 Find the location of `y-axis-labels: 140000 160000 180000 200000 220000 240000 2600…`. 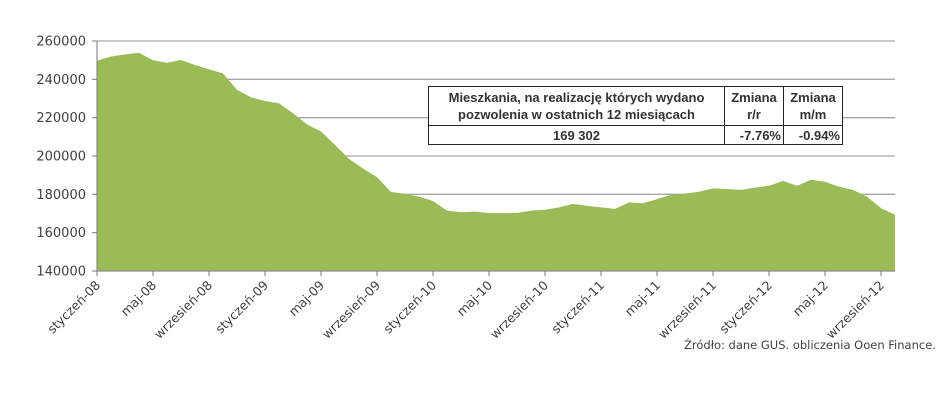

y-axis-labels: 140000 160000 180000 200000 220000 240000 2600… is located at coordinates (61, 157).